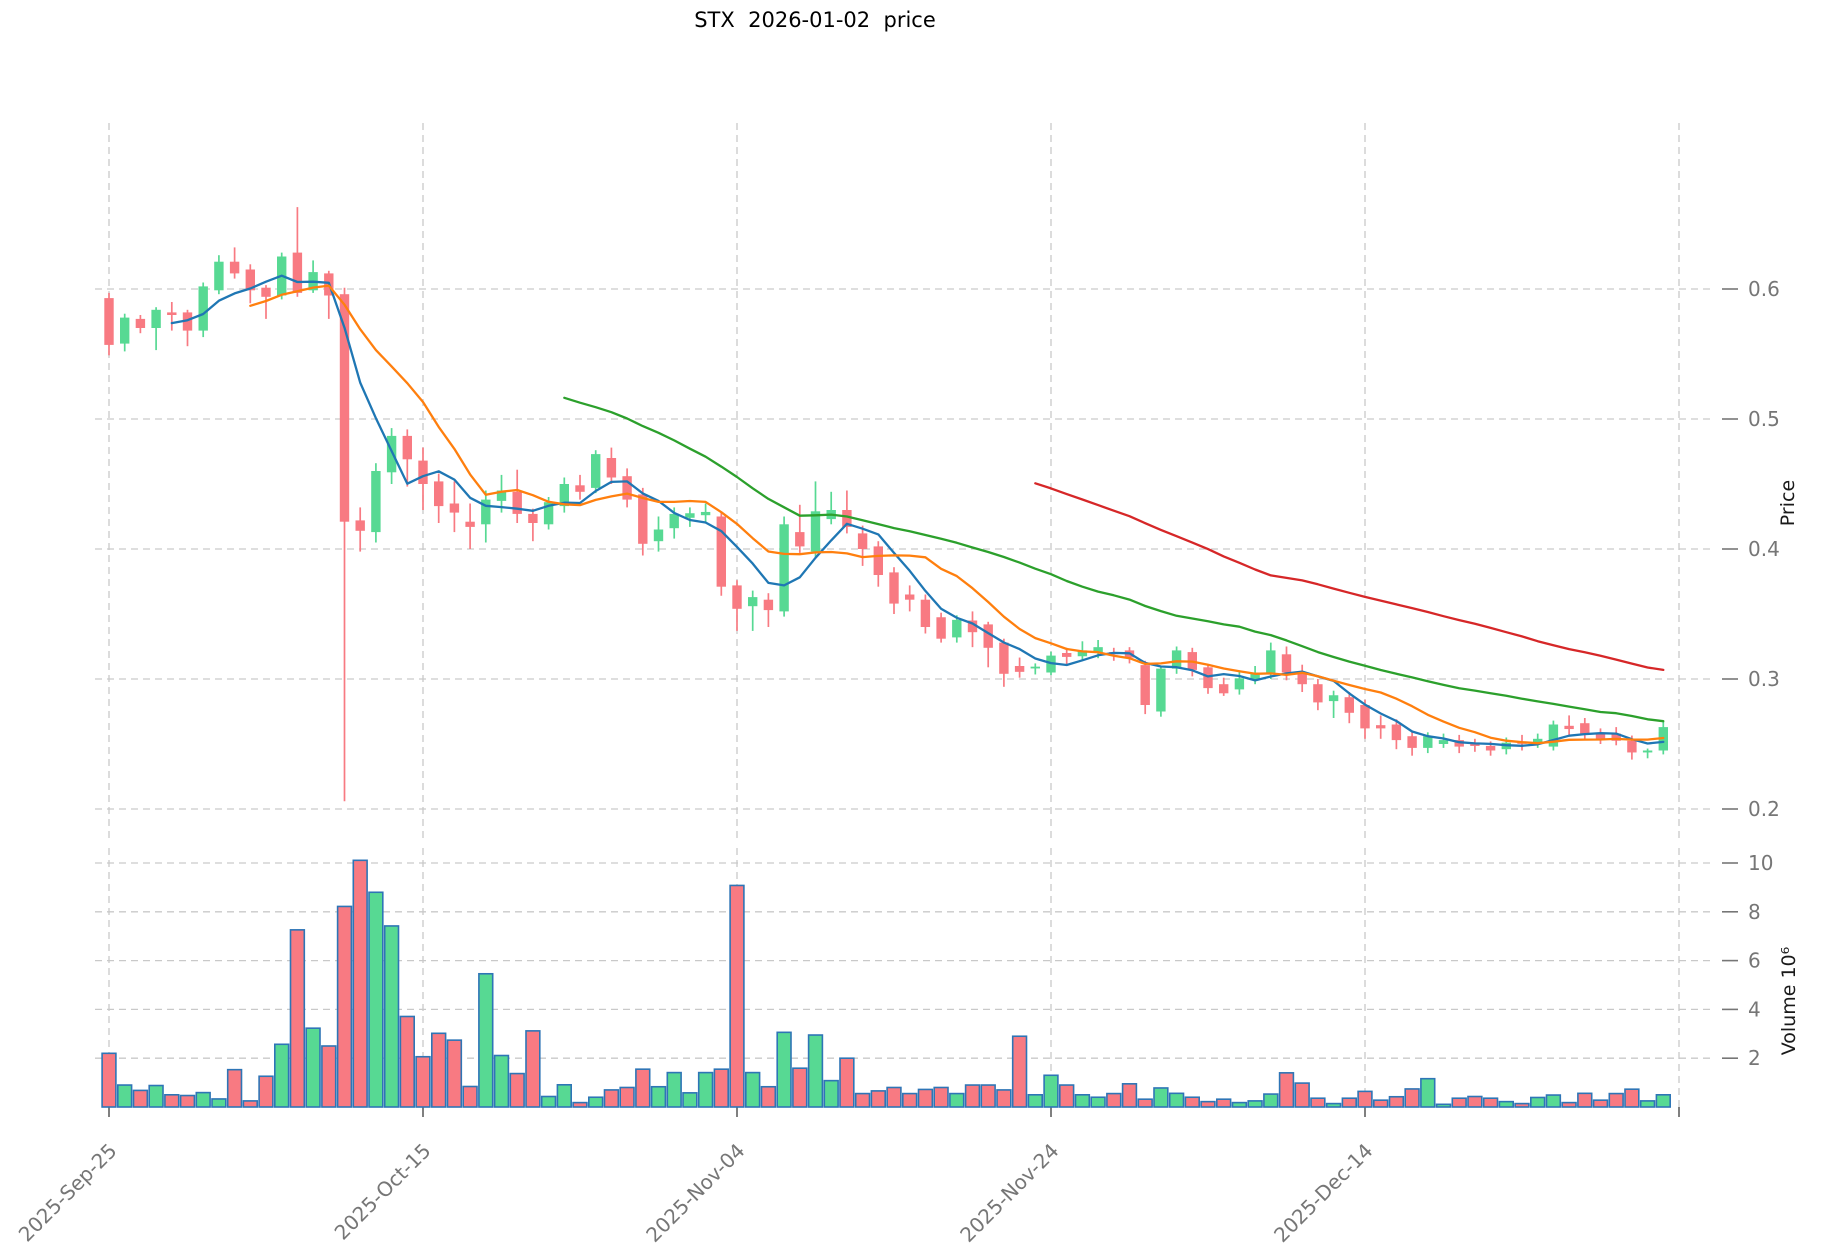 The height and width of the screenshot is (1246, 1834). Describe the element at coordinates (1754, 1009) in the screenshot. I see `volume-tick-label: 4` at that location.